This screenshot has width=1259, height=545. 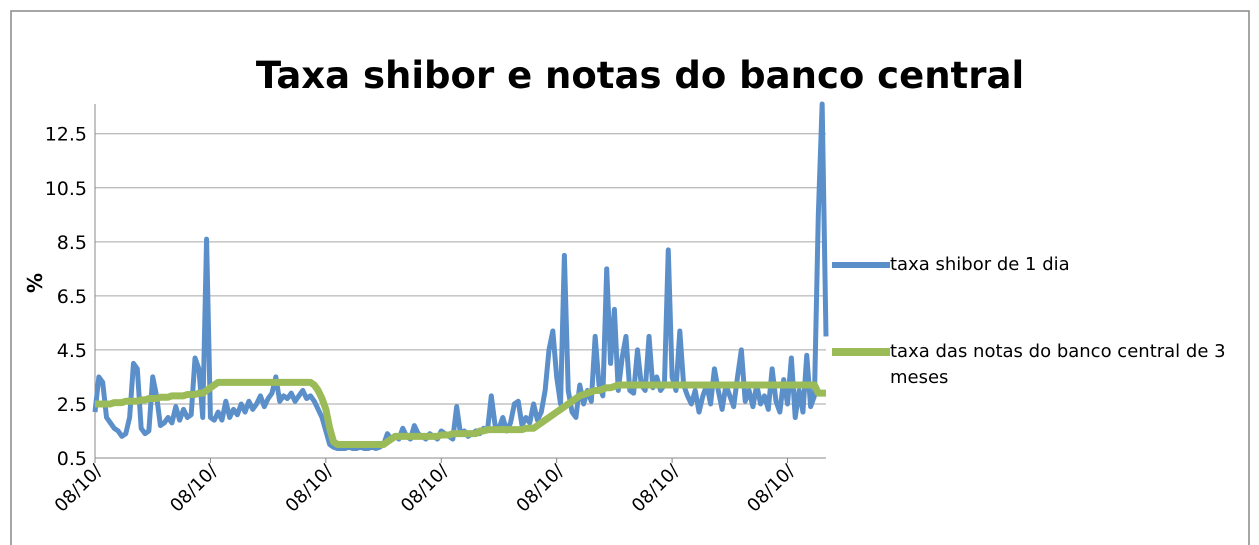 What do you see at coordinates (980, 264) in the screenshot?
I see `legend-label: taxa shibor de 1 dia` at bounding box center [980, 264].